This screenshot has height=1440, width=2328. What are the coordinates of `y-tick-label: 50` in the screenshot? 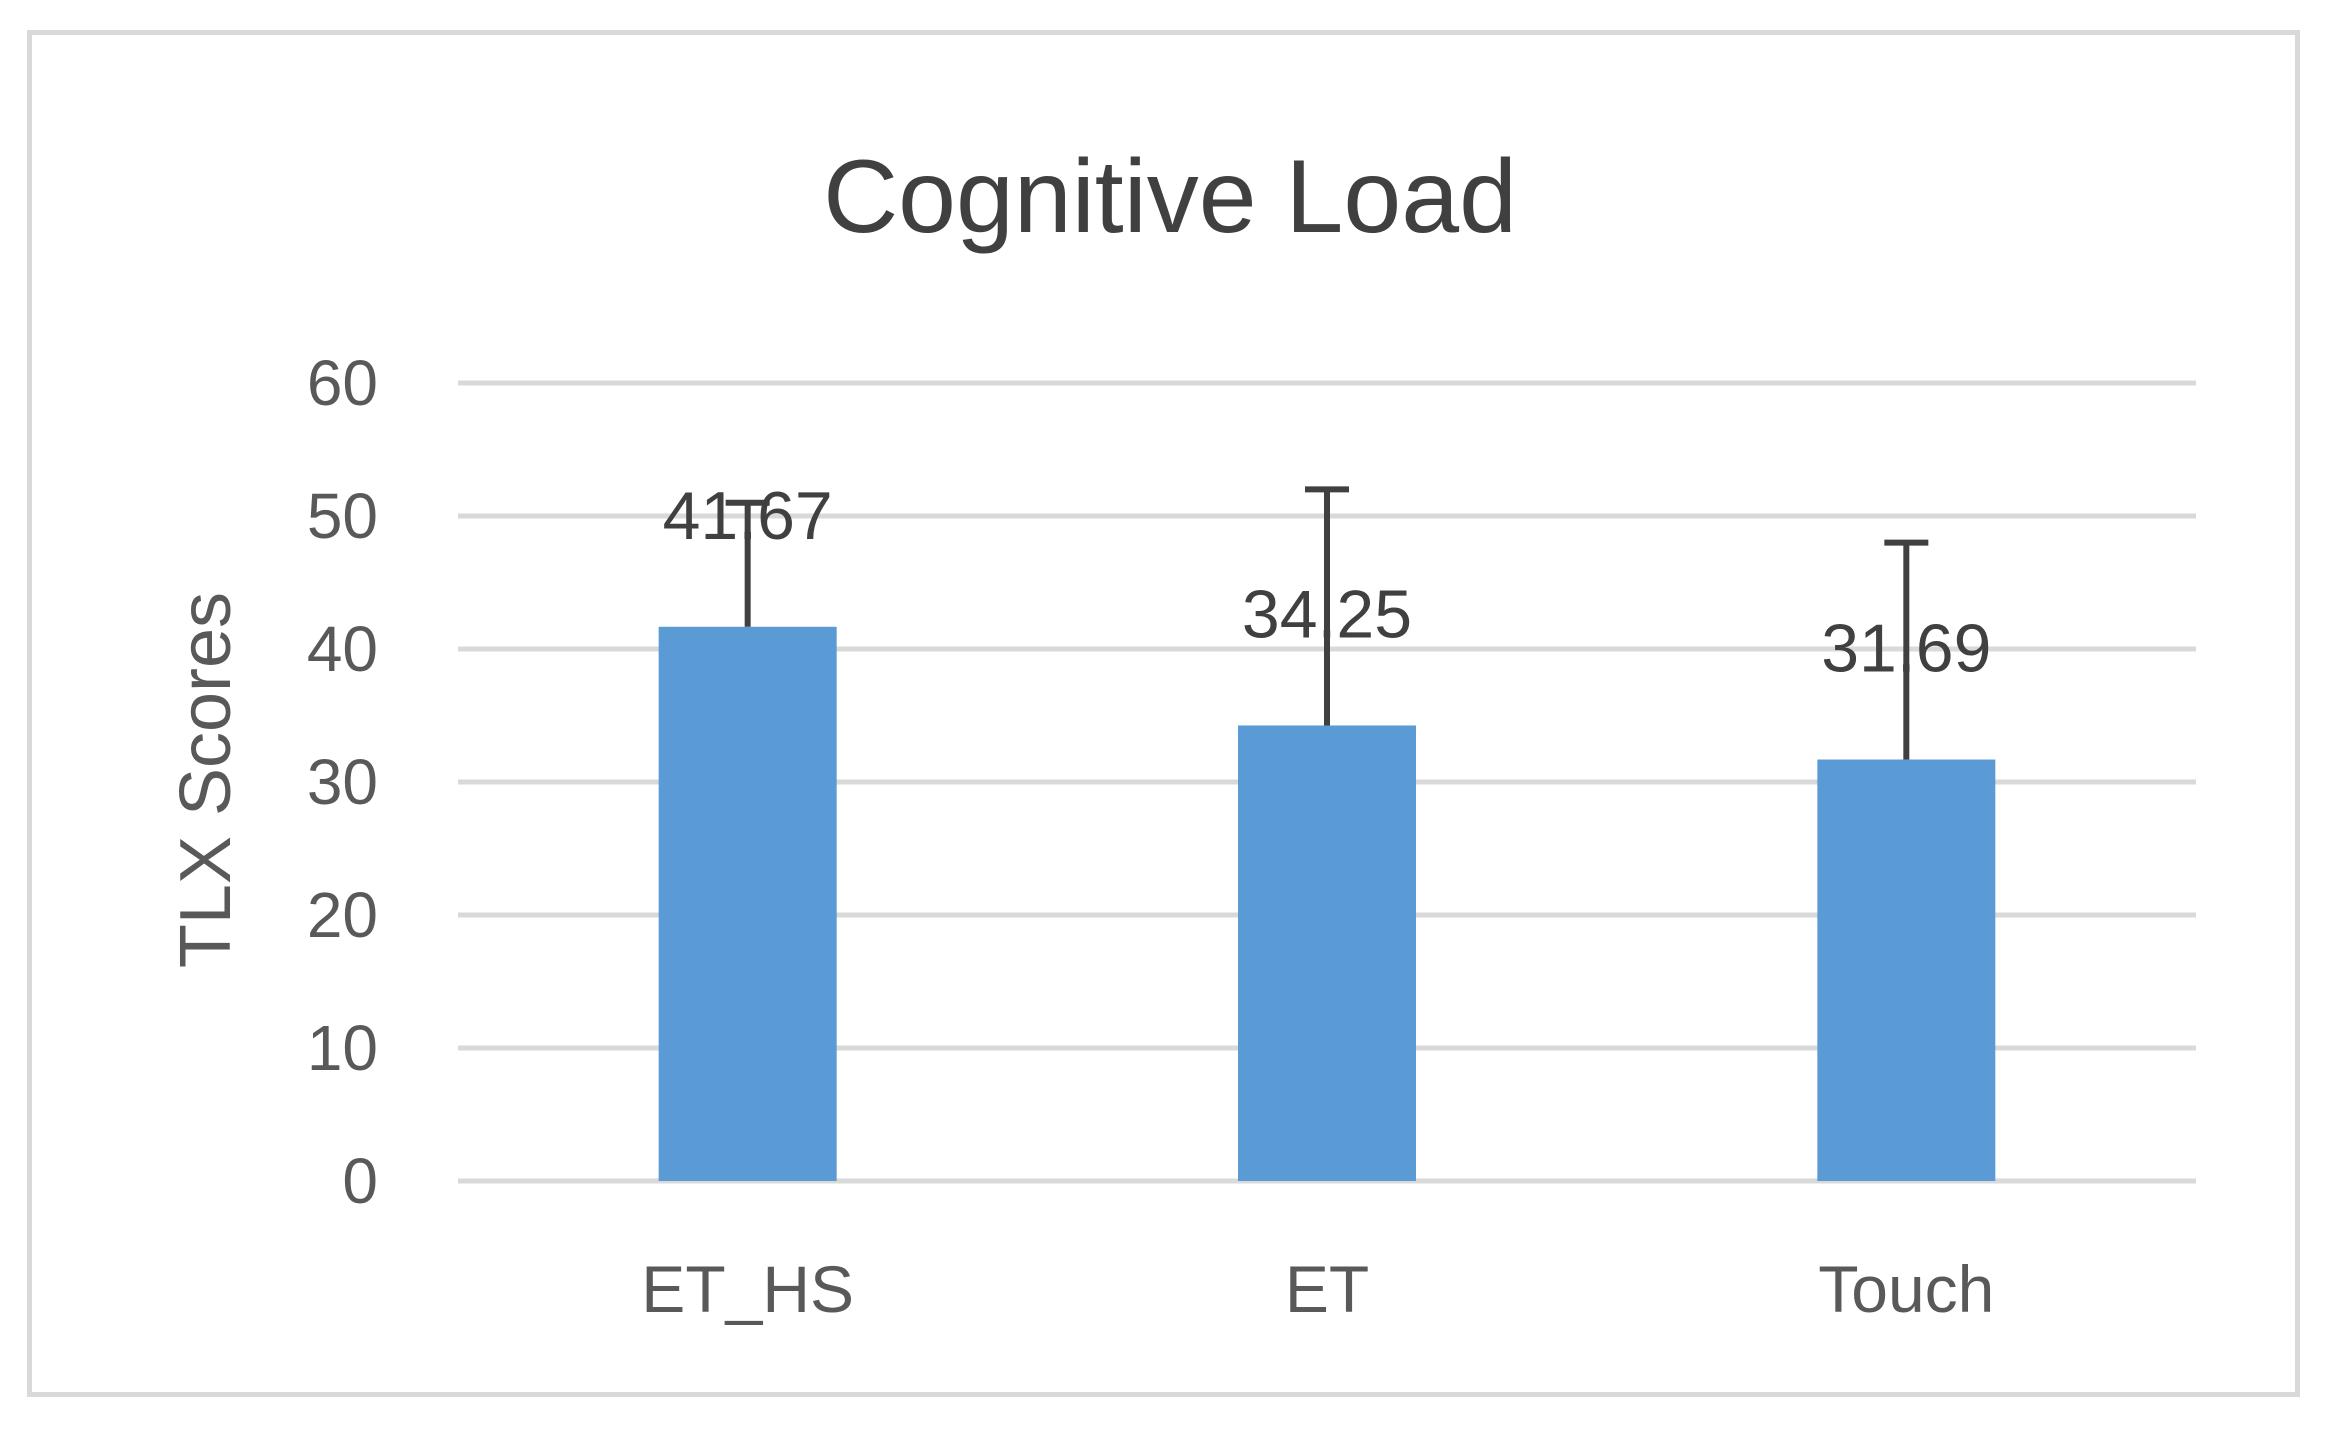 It's located at (342, 516).